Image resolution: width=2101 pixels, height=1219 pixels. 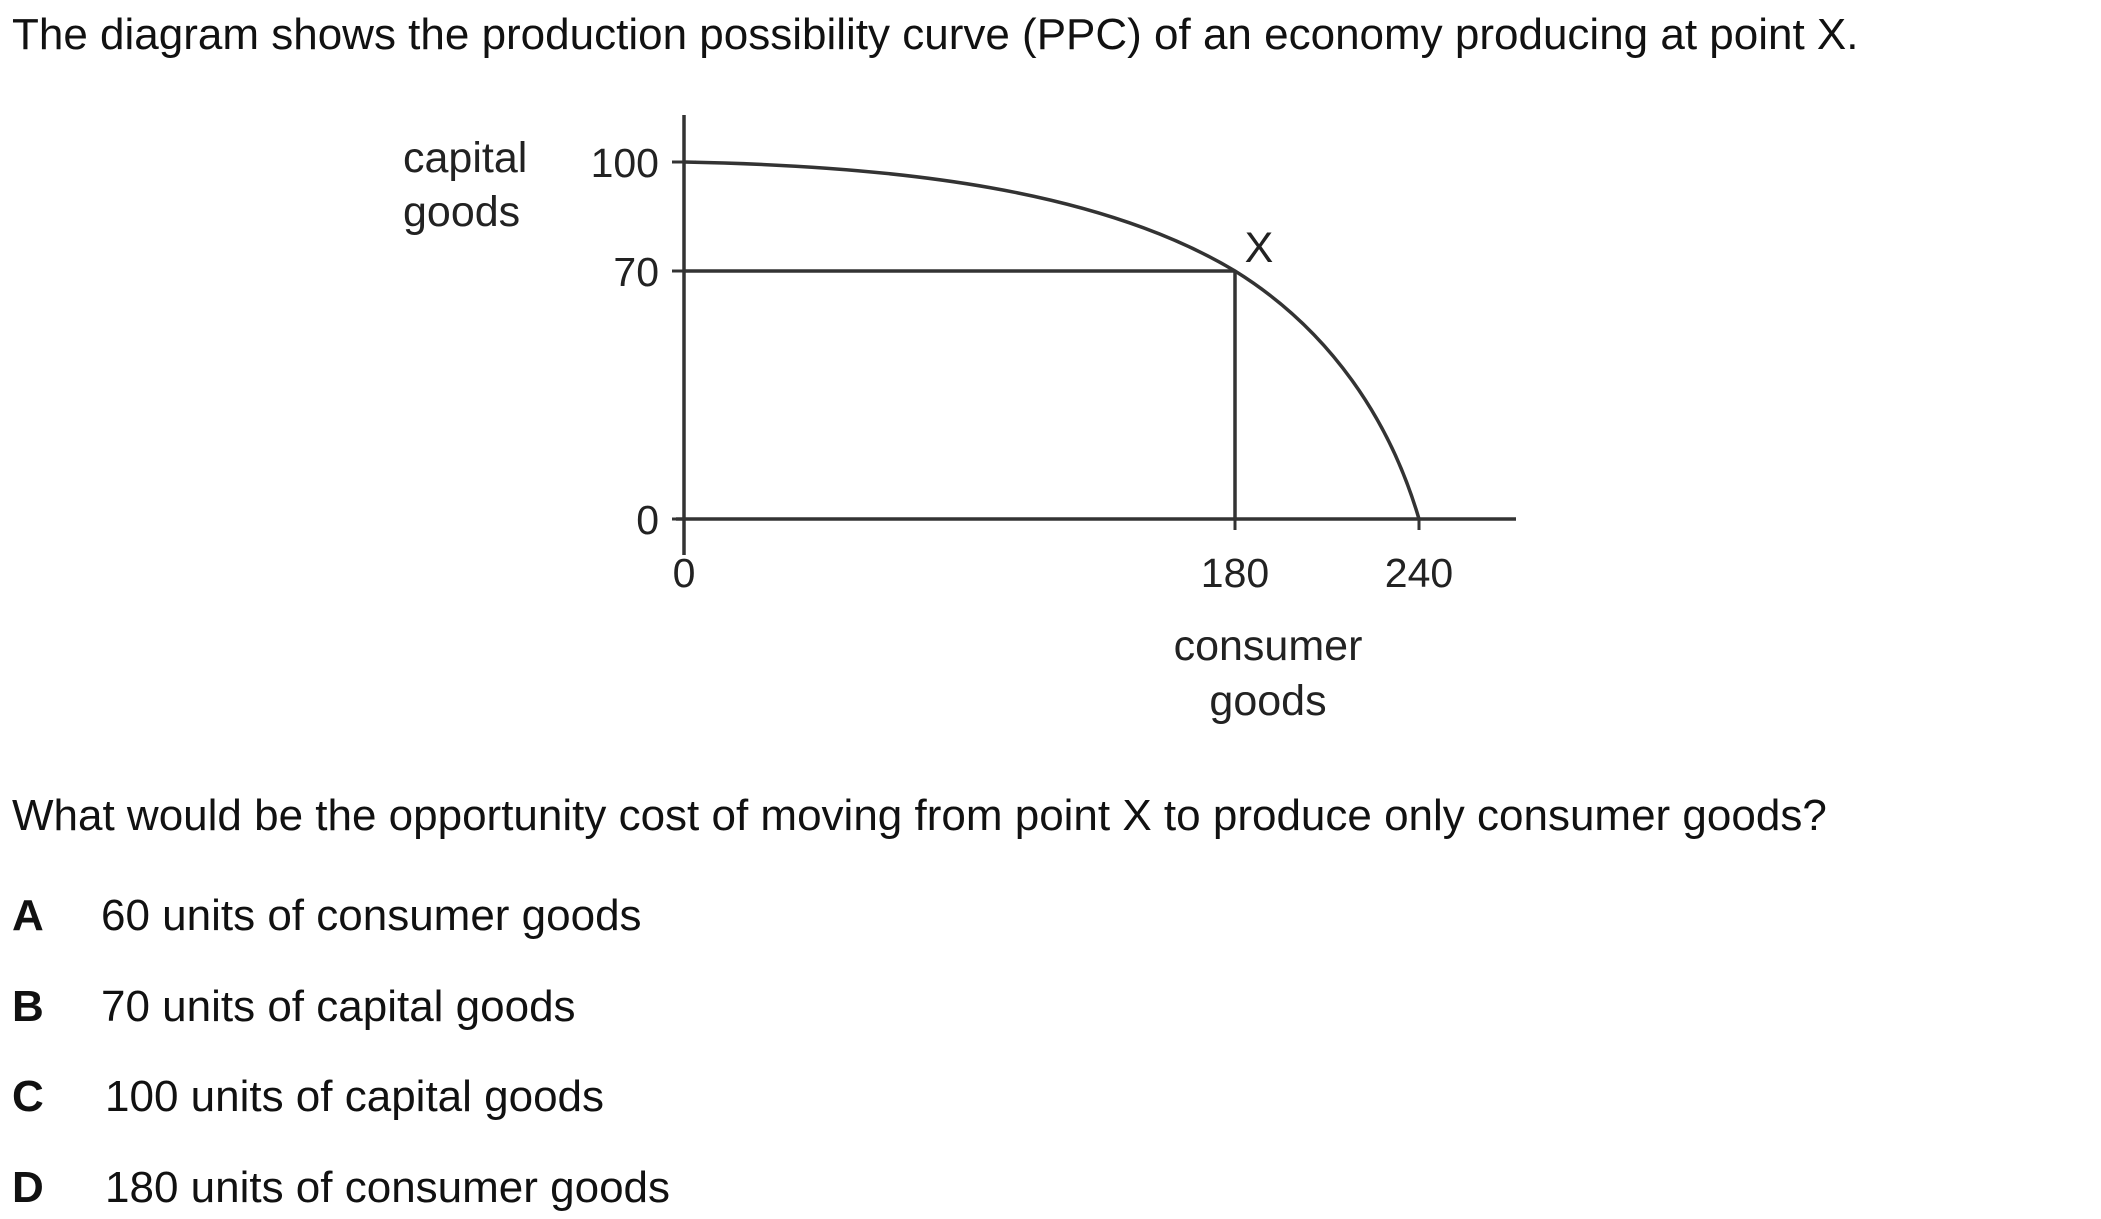 What do you see at coordinates (1052, 340) in the screenshot?
I see `ppc-curve` at bounding box center [1052, 340].